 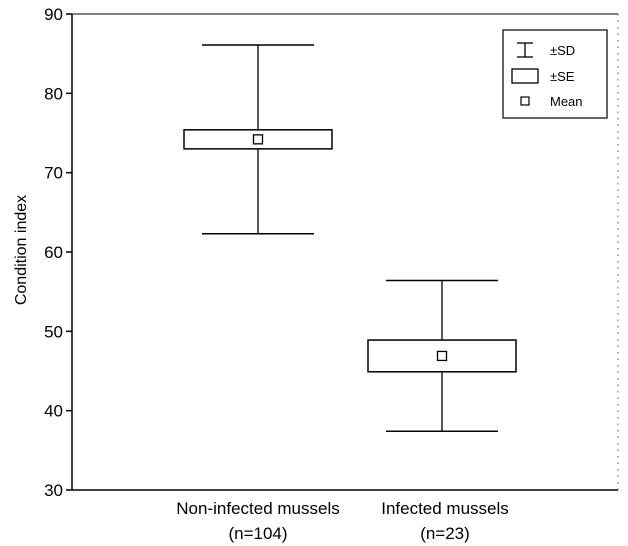 What do you see at coordinates (53, 490) in the screenshot?
I see `y-tick-label: 30` at bounding box center [53, 490].